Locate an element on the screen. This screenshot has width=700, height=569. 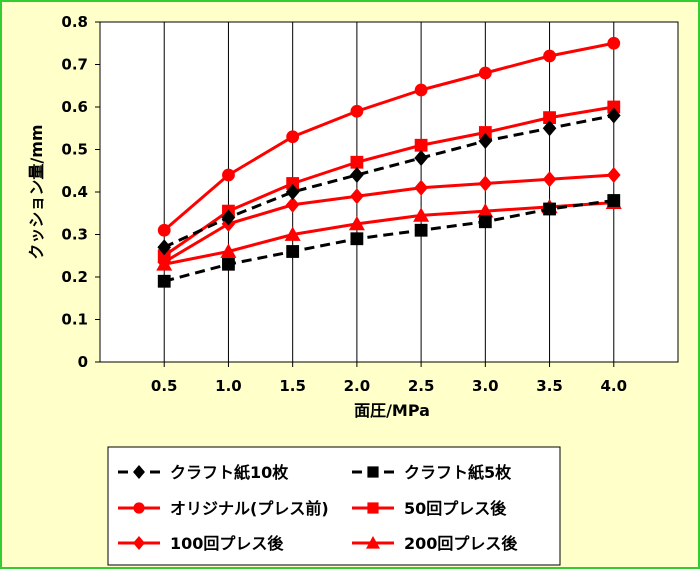
legend-item: クラフト紙10枚 is located at coordinates (203, 472).